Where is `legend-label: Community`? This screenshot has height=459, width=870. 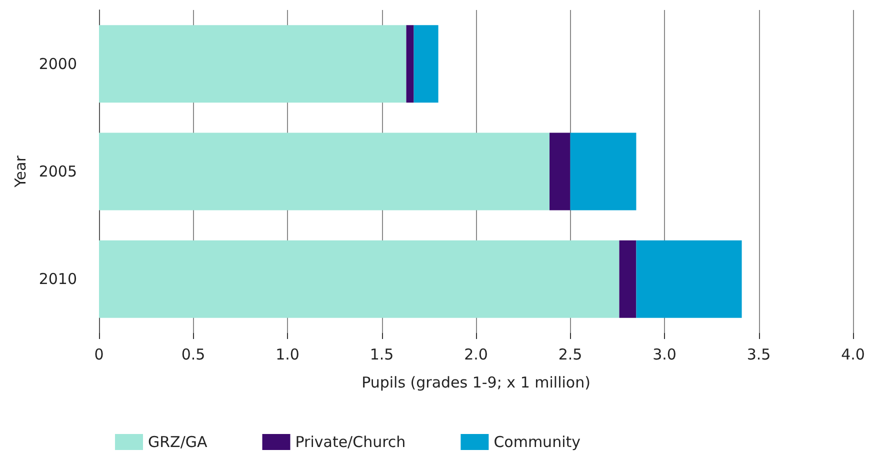
legend-label: Community is located at coordinates (537, 442).